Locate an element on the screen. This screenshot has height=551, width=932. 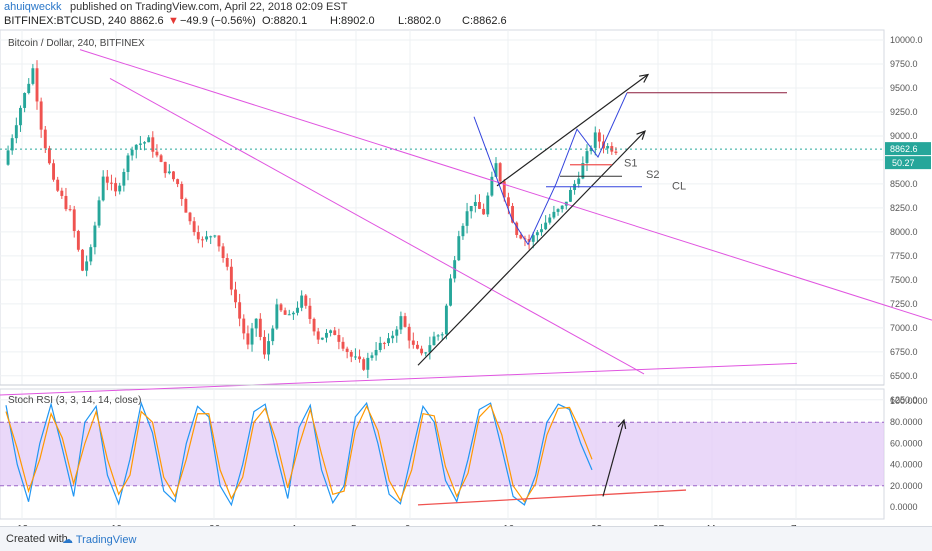
trendline-ascending is located at coordinates (399, 379).